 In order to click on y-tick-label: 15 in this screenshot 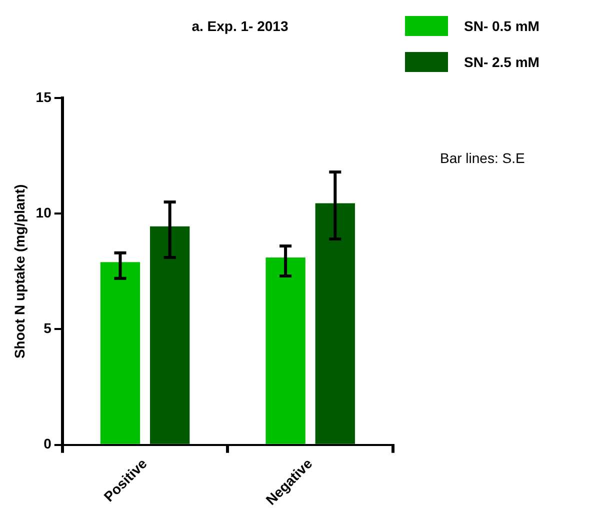, I will do `click(44, 96)`.